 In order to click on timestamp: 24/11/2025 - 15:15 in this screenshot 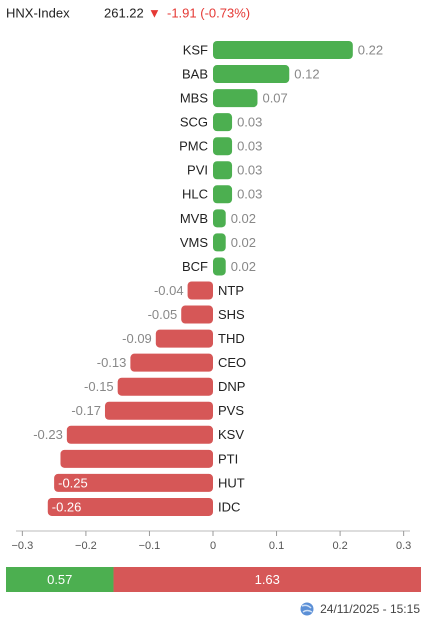, I will do `click(370, 609)`.